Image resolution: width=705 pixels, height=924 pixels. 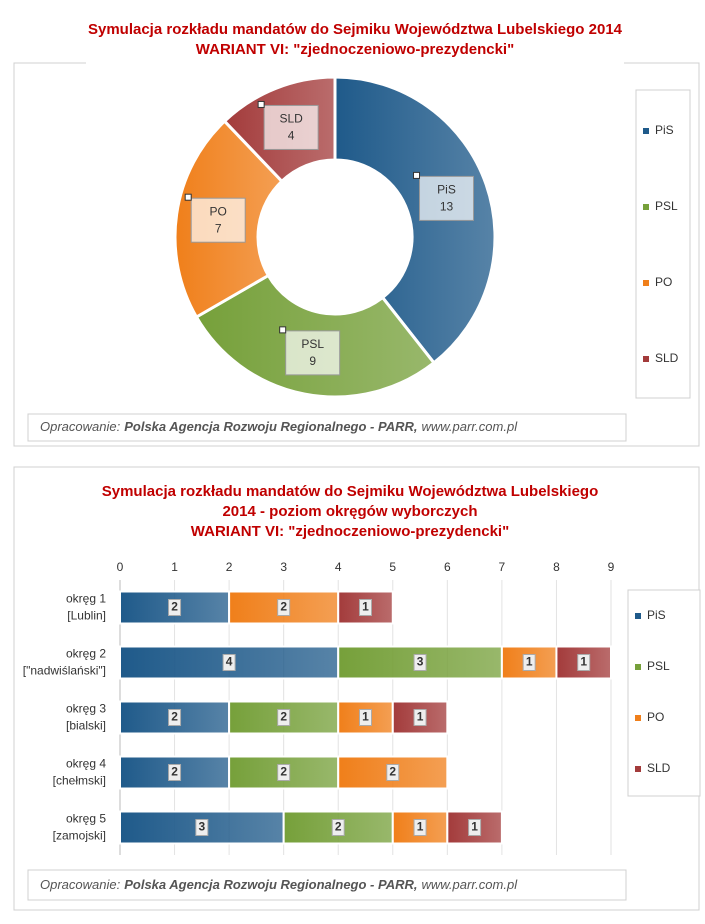 What do you see at coordinates (174, 567) in the screenshot?
I see `x-tick-label: 1` at bounding box center [174, 567].